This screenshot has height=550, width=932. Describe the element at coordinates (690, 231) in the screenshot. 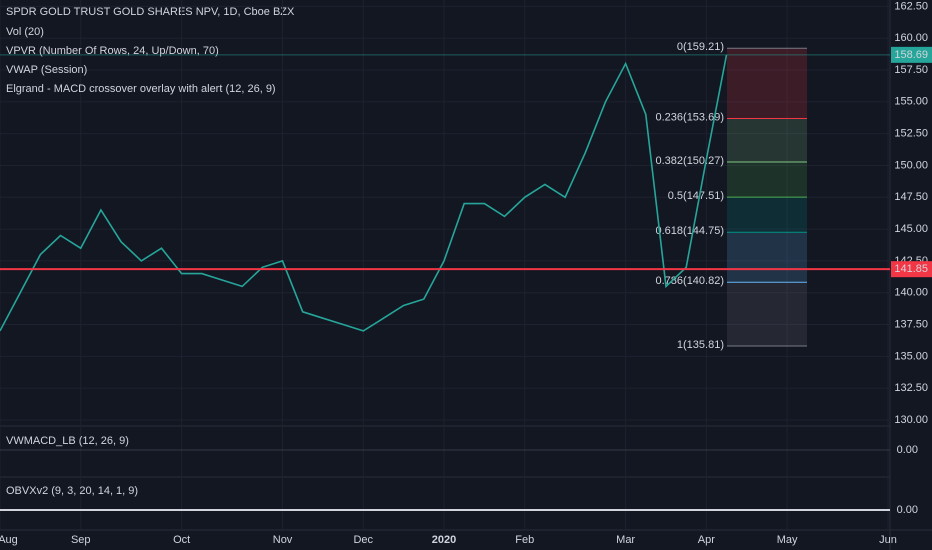

I see `fib-label: 0.618(144.75)` at that location.